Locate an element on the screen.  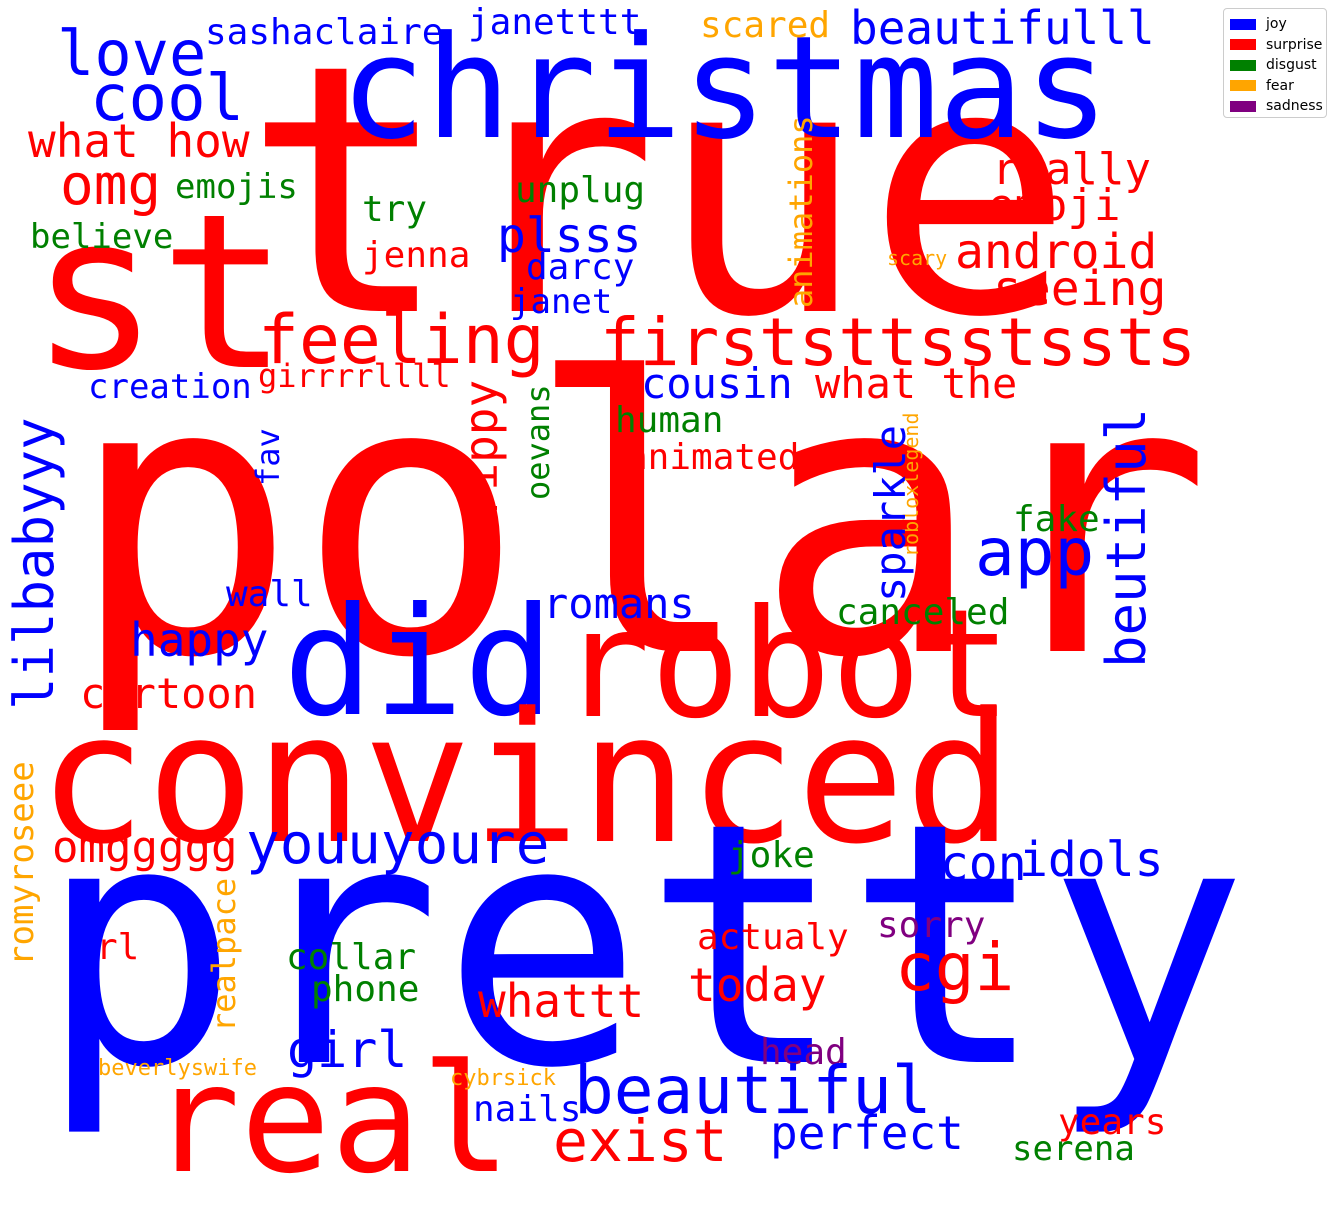
word-love: love is located at coordinates (132, 53).